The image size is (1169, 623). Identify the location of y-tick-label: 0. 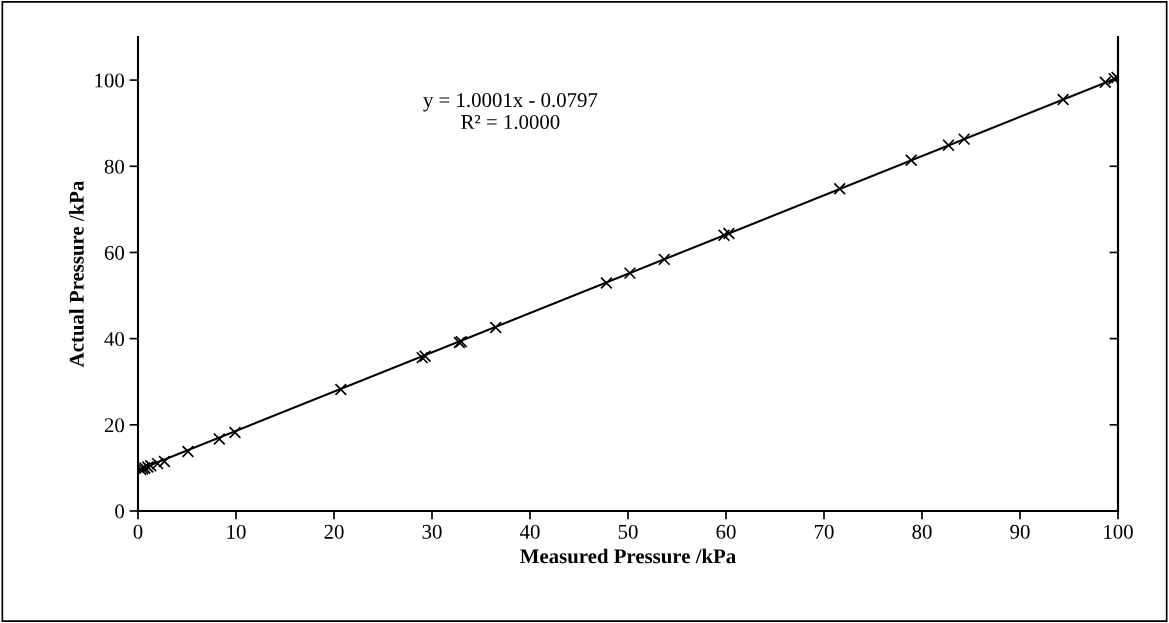
(120, 511).